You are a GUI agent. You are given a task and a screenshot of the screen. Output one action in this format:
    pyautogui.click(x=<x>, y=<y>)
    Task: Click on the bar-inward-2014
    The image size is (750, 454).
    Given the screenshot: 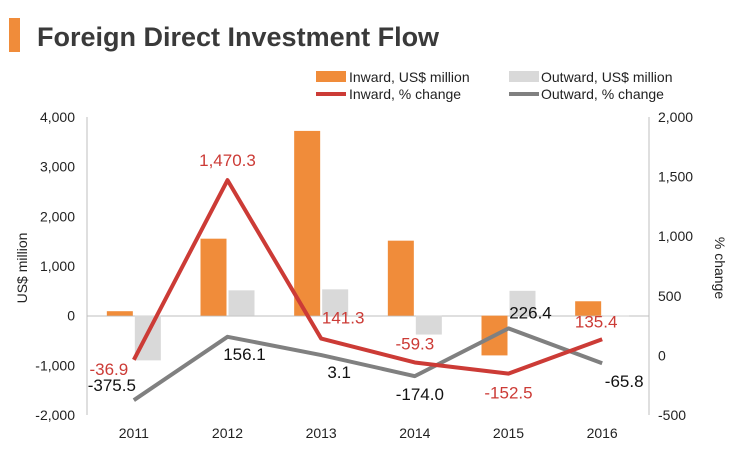 What is the action you would take?
    pyautogui.click(x=400, y=278)
    